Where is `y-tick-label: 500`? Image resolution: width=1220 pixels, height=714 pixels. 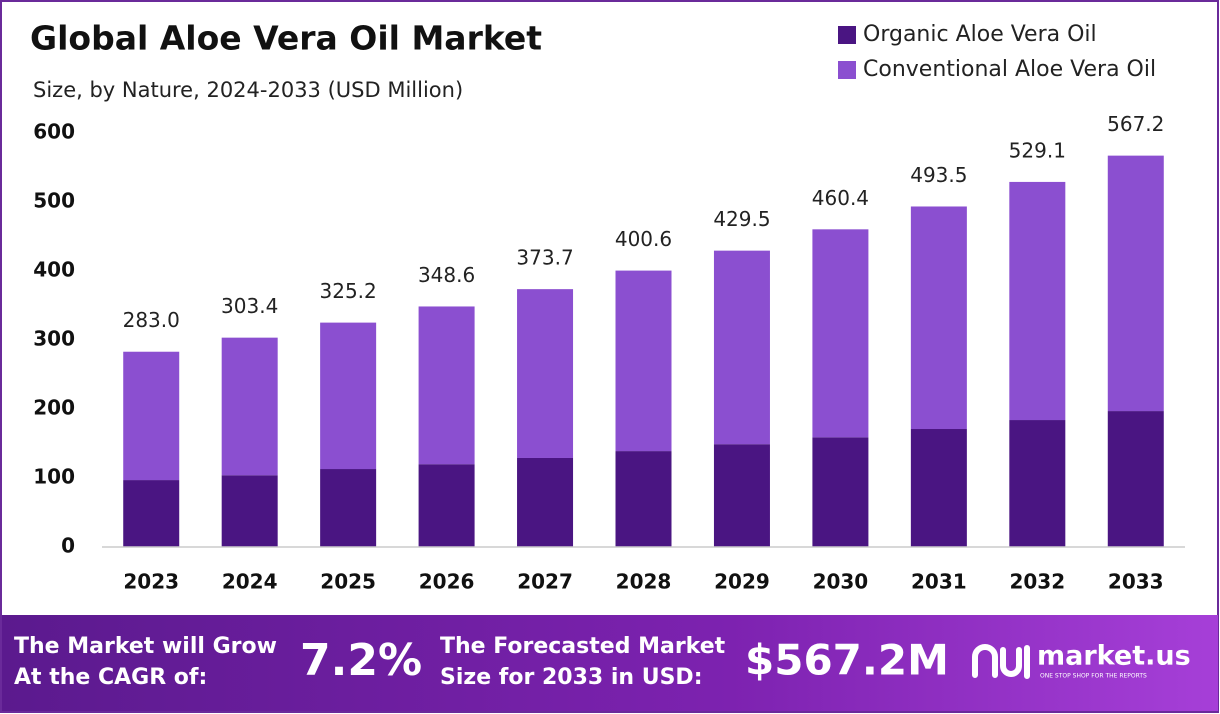 y-tick-label: 500 is located at coordinates (54, 201).